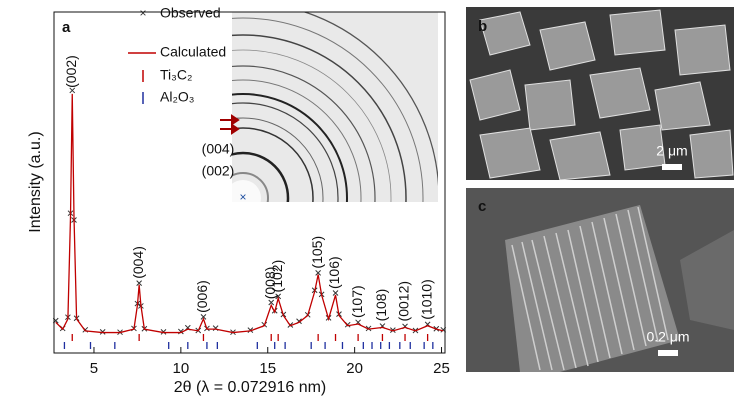 The width and height of the screenshot is (738, 400). What do you see at coordinates (404, 301) in the screenshot?
I see `peak-label: (0012)` at bounding box center [404, 301].